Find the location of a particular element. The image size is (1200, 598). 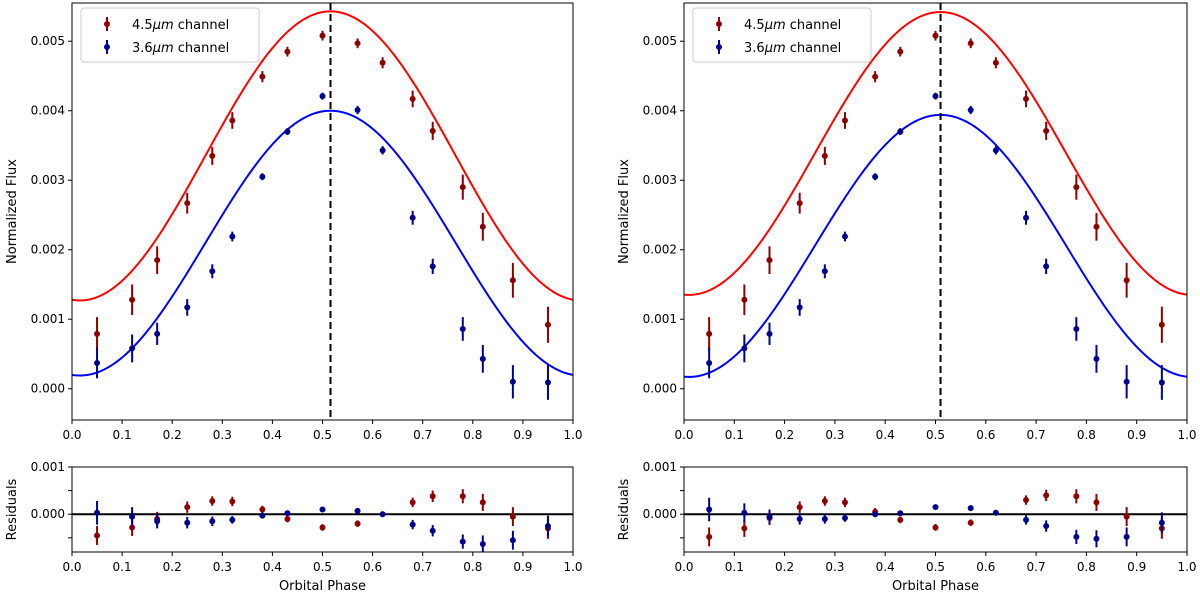

x-tick-label: 0.6 is located at coordinates (372, 435).